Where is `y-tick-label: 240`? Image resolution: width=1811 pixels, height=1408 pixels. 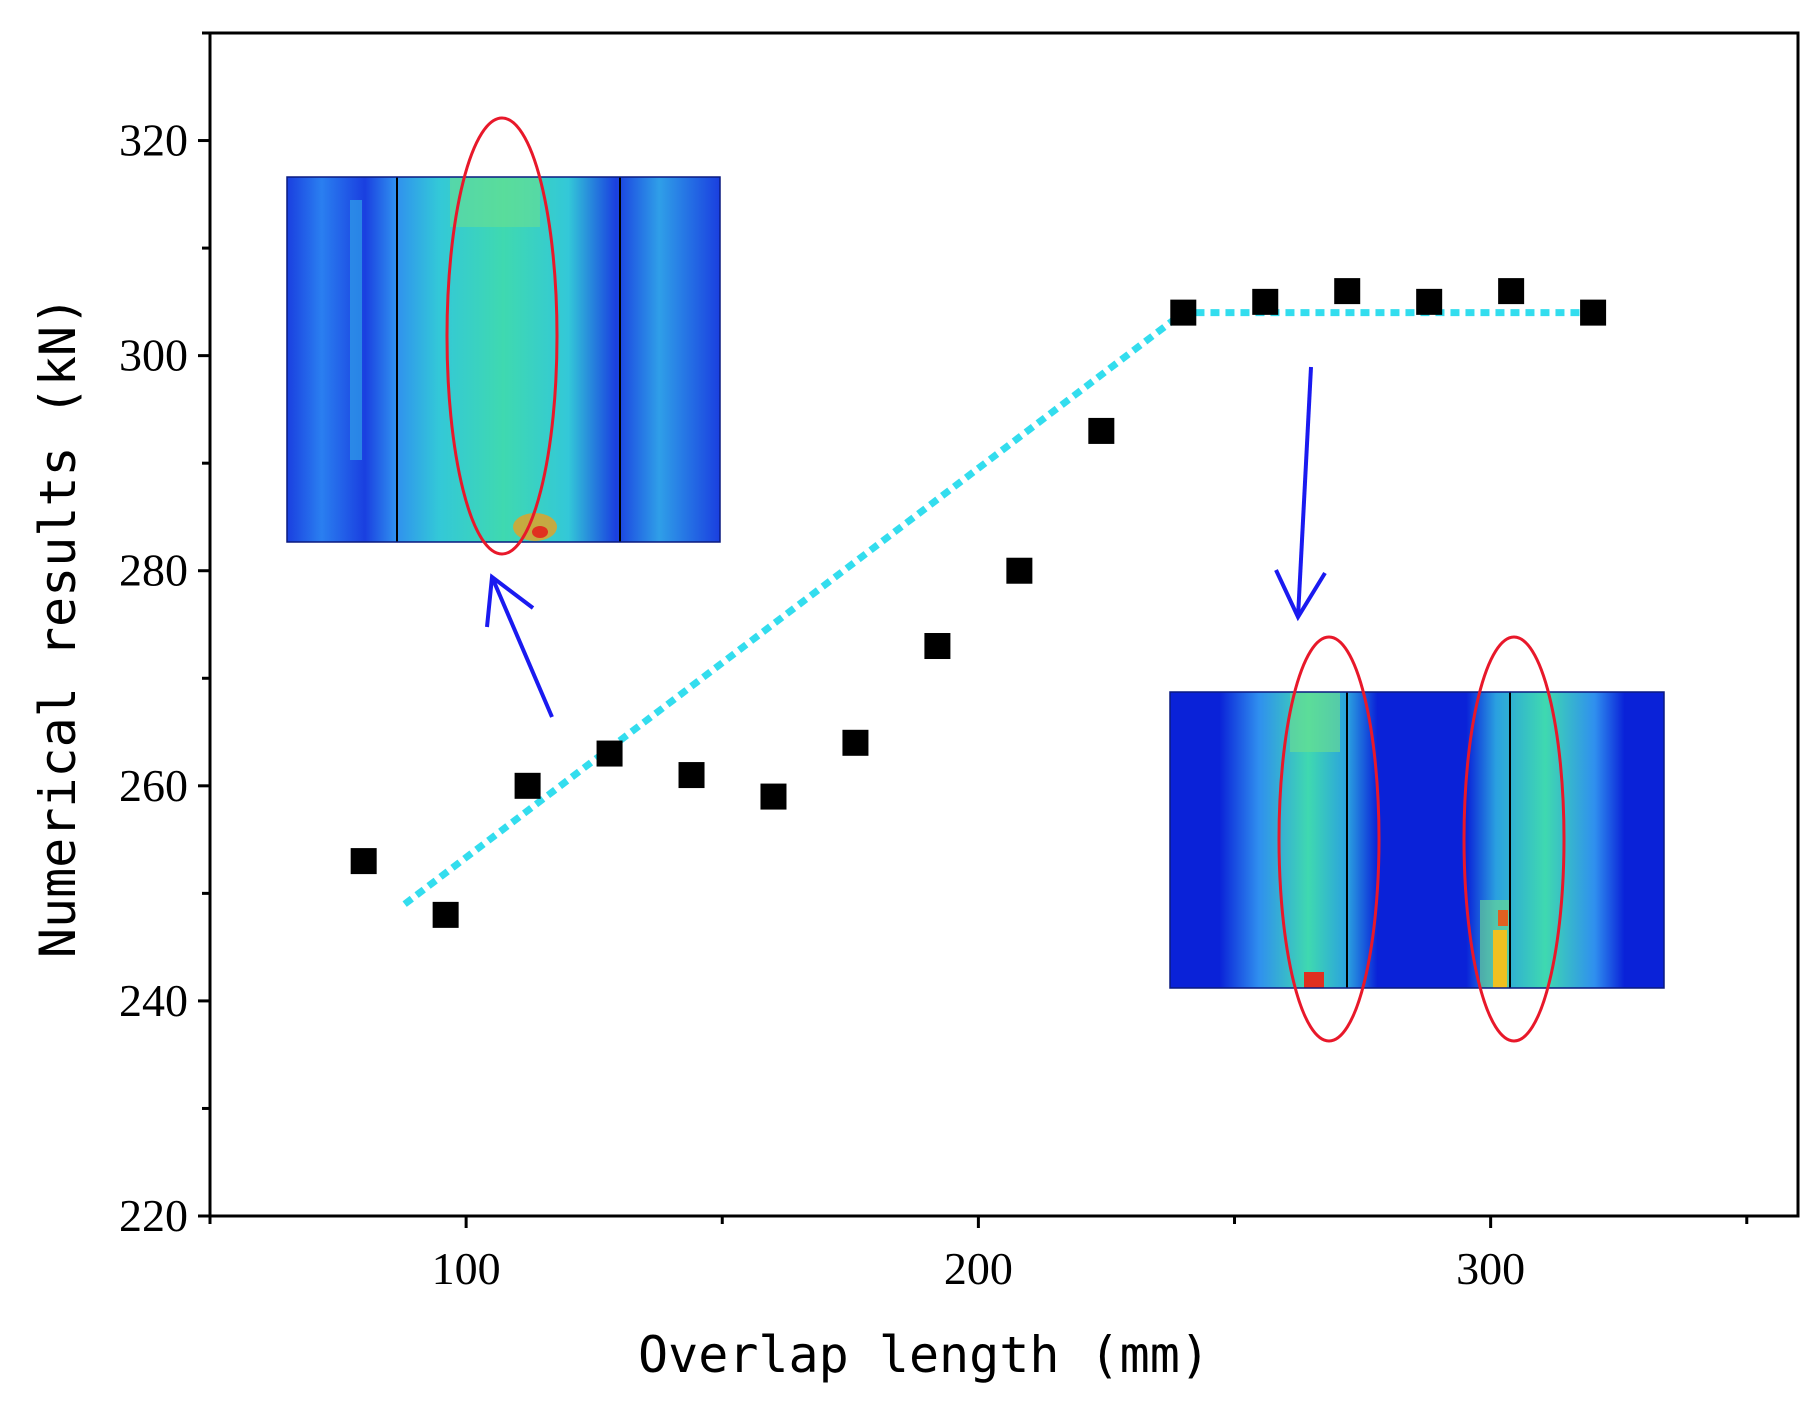 y-tick-label: 240 is located at coordinates (153, 1000).